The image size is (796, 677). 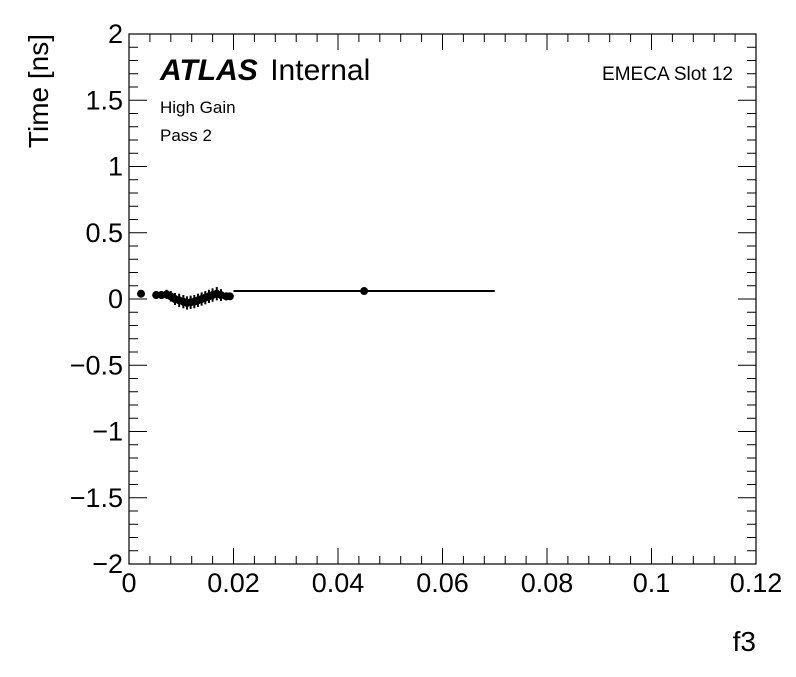 I want to click on atlas-internal-text: Internal, so click(x=320, y=70).